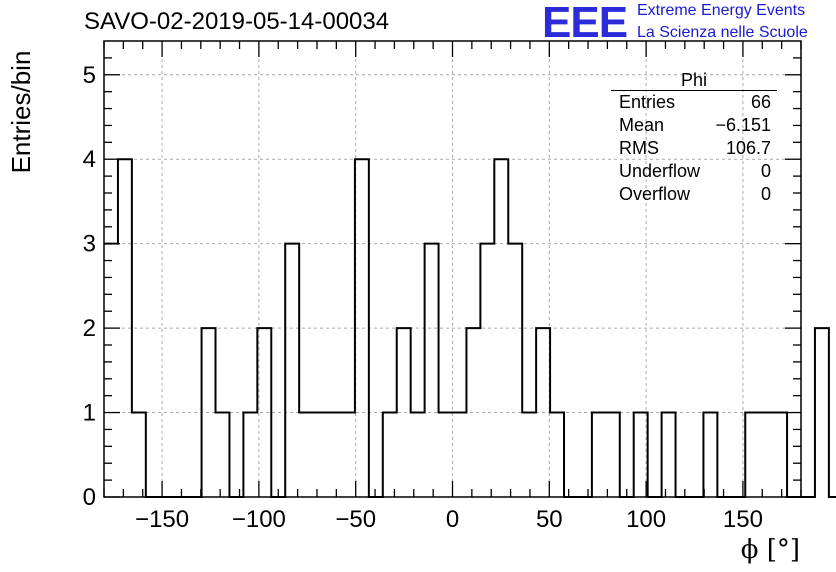  What do you see at coordinates (89, 413) in the screenshot?
I see `y-tick-label: 1` at bounding box center [89, 413].